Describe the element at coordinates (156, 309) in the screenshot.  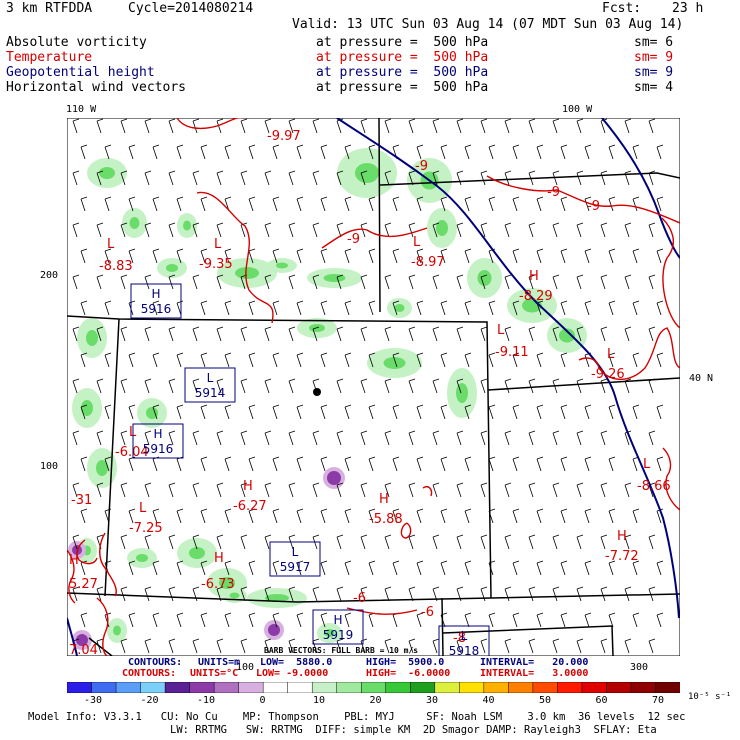
I see `height-value: 5916` at that location.